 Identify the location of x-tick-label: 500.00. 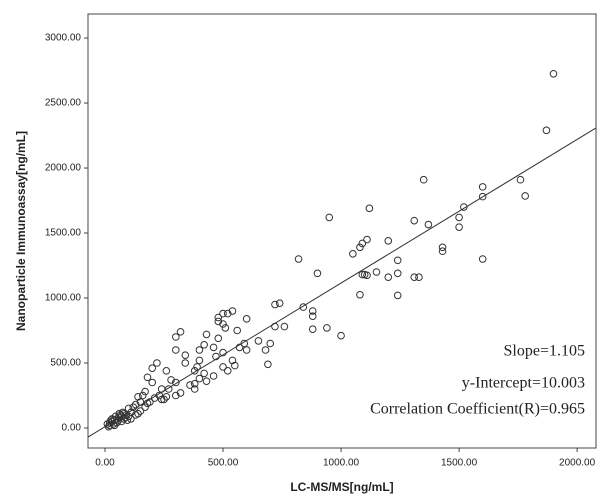
(223, 463).